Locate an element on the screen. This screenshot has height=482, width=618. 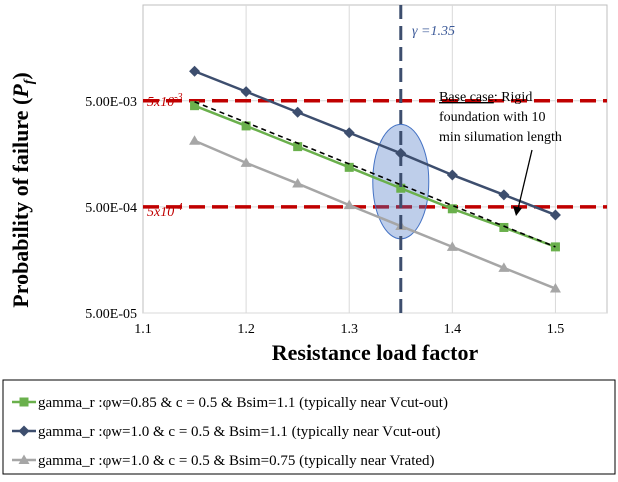
x-tick-label: 1.5 is located at coordinates (556, 329).